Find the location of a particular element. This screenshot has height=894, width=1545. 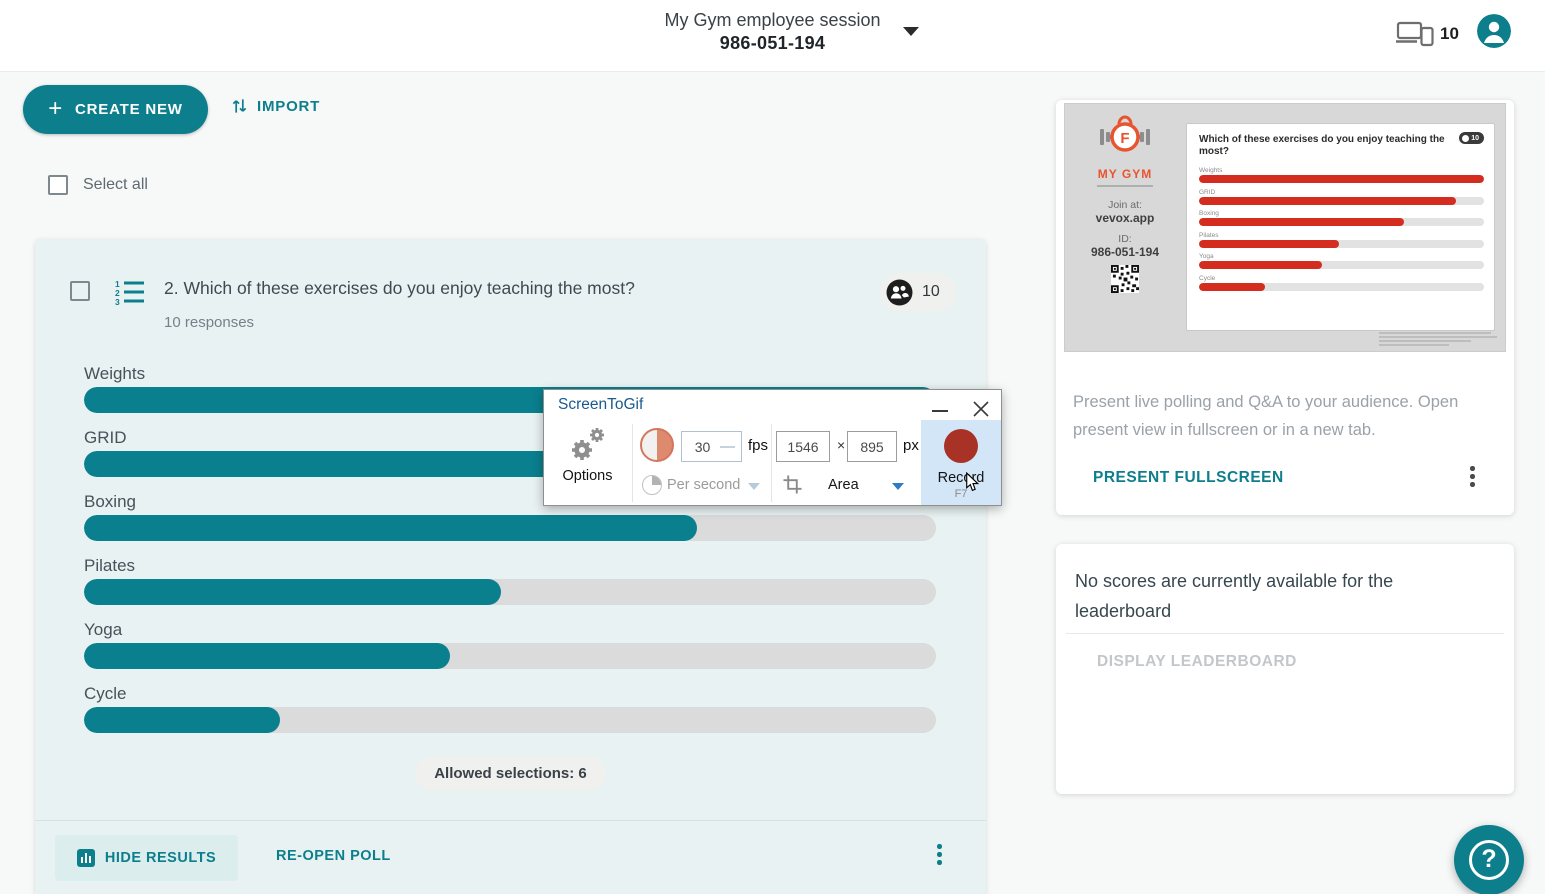

devices-count: 10 is located at coordinates (1449, 33).